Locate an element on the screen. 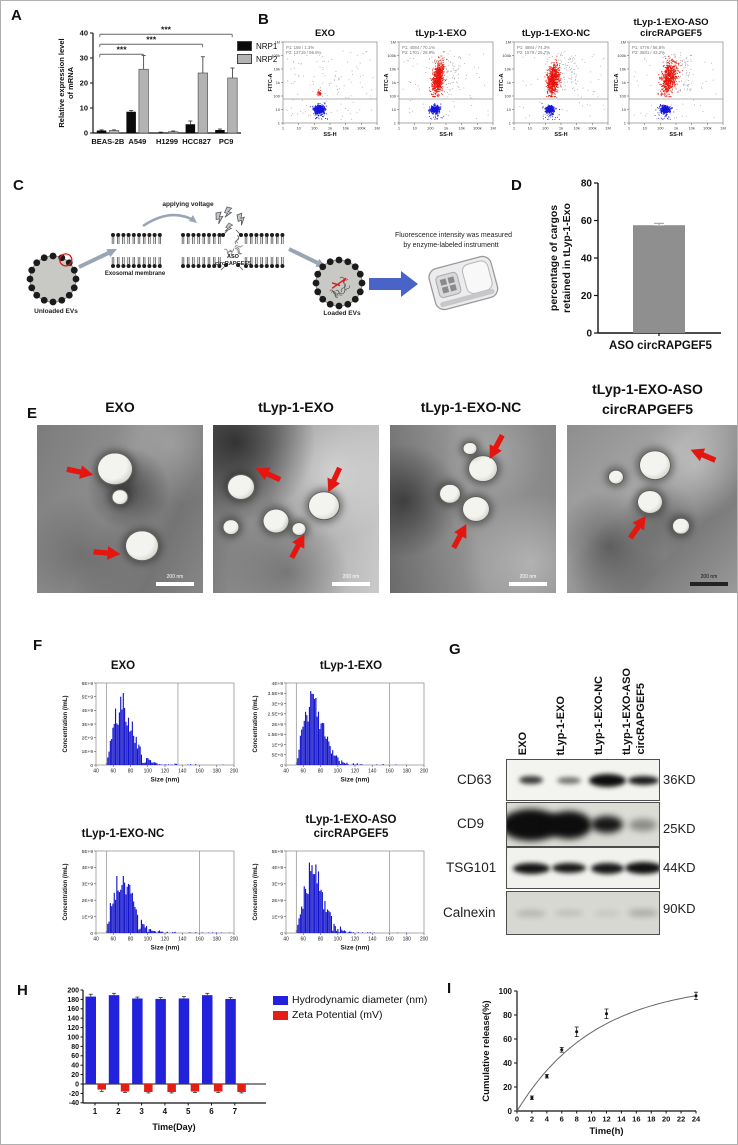  legend-item-nrp2: NRP2 is located at coordinates (257, 59).